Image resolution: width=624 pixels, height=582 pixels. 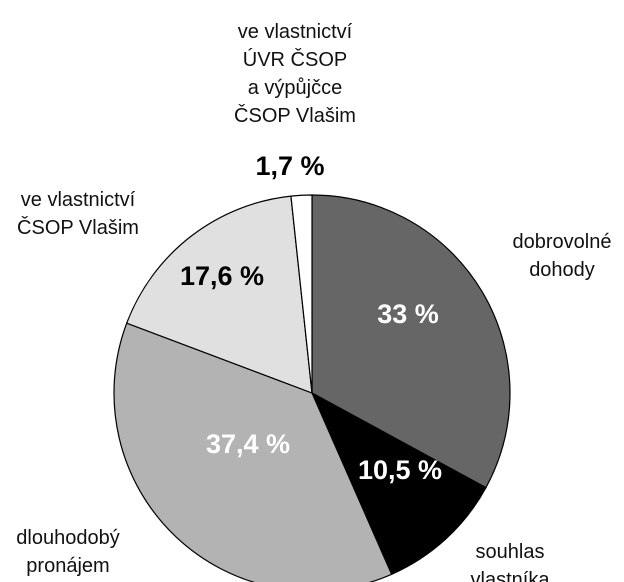 I want to click on category-label: dlouhodobý pronájem, so click(x=68, y=552).